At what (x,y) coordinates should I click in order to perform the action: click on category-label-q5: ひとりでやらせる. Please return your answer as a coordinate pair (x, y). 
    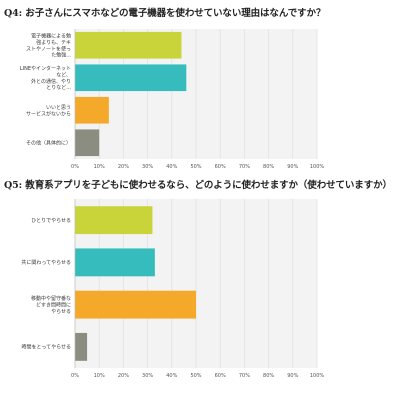
    Looking at the image, I should click on (51, 220).